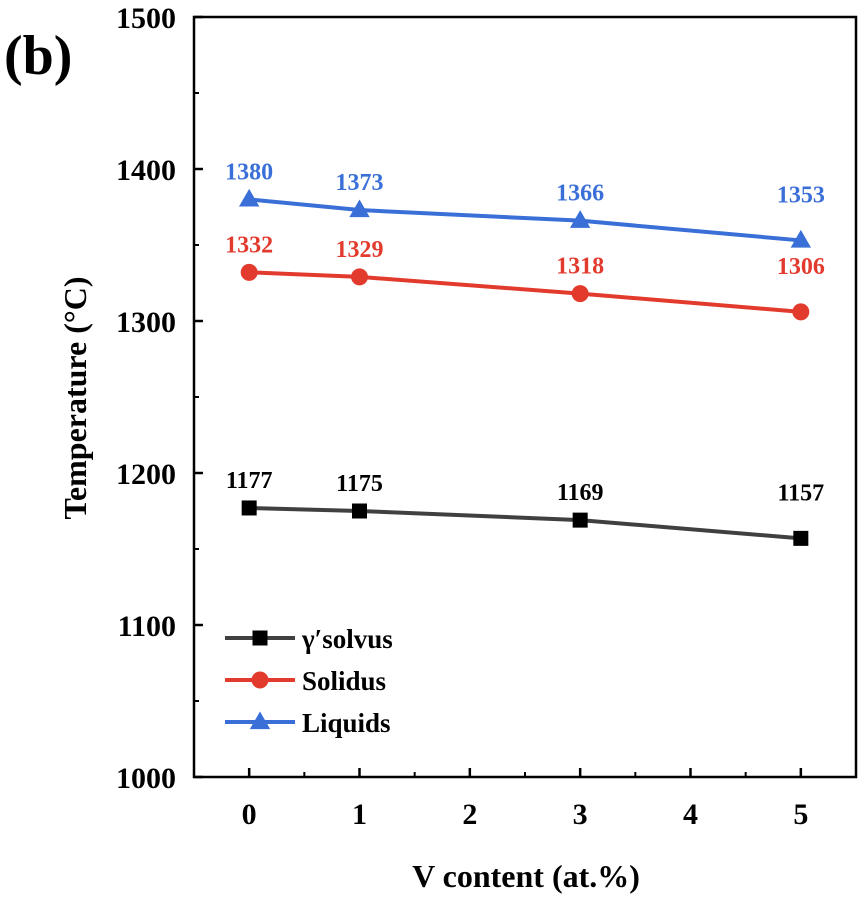 The image size is (861, 909). I want to click on legend-label: γ′solvus, so click(347, 639).